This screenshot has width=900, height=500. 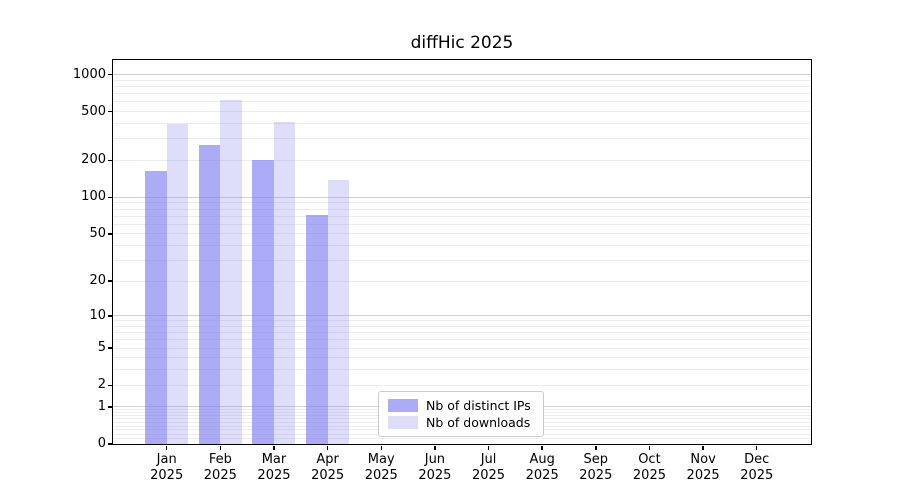 What do you see at coordinates (338, 312) in the screenshot?
I see `bar-apr-2025-downloads` at bounding box center [338, 312].